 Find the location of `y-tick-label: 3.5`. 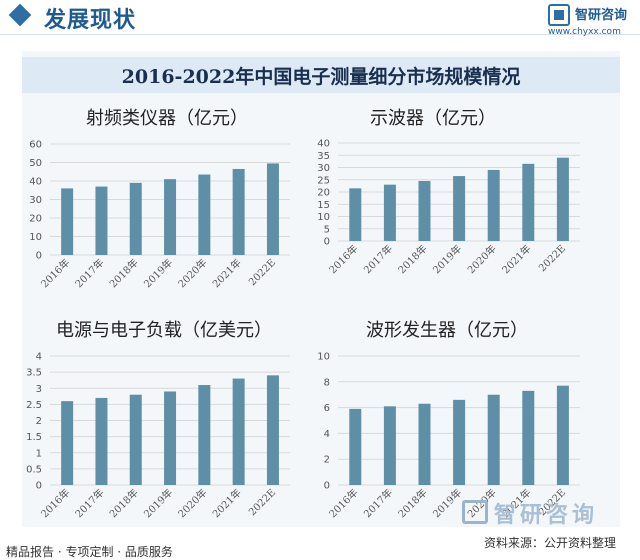

y-tick-label: 3.5 is located at coordinates (34, 373).